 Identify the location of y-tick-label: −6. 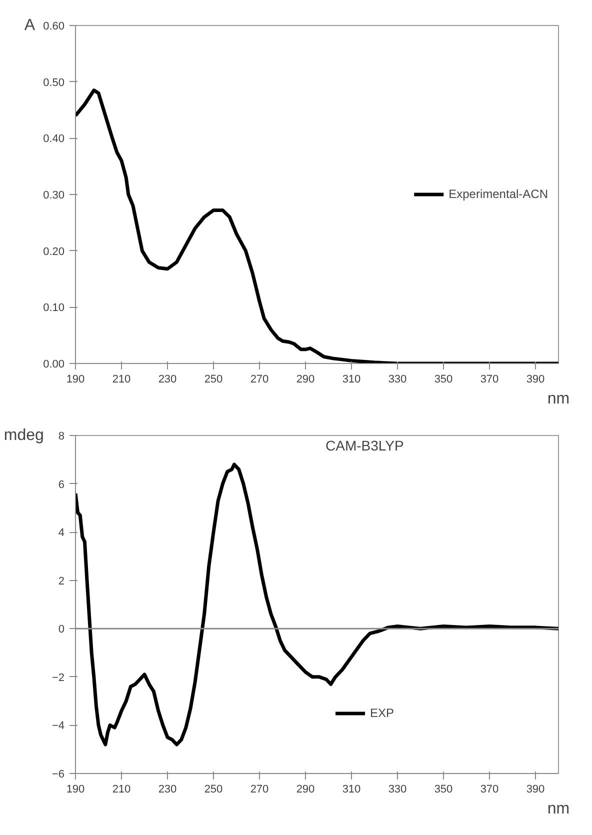
(58, 774).